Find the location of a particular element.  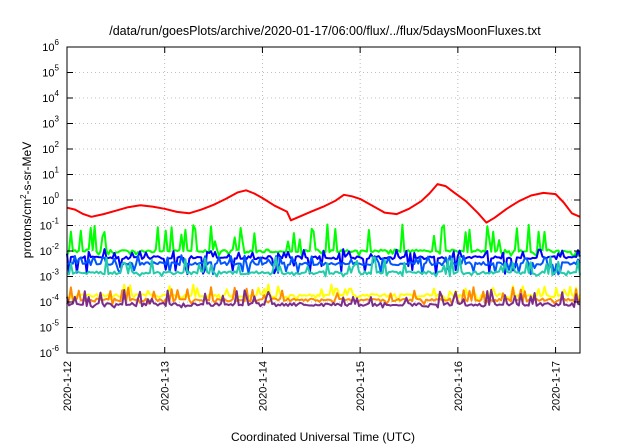

y-tick-label: 10⁰ is located at coordinates (50, 199).